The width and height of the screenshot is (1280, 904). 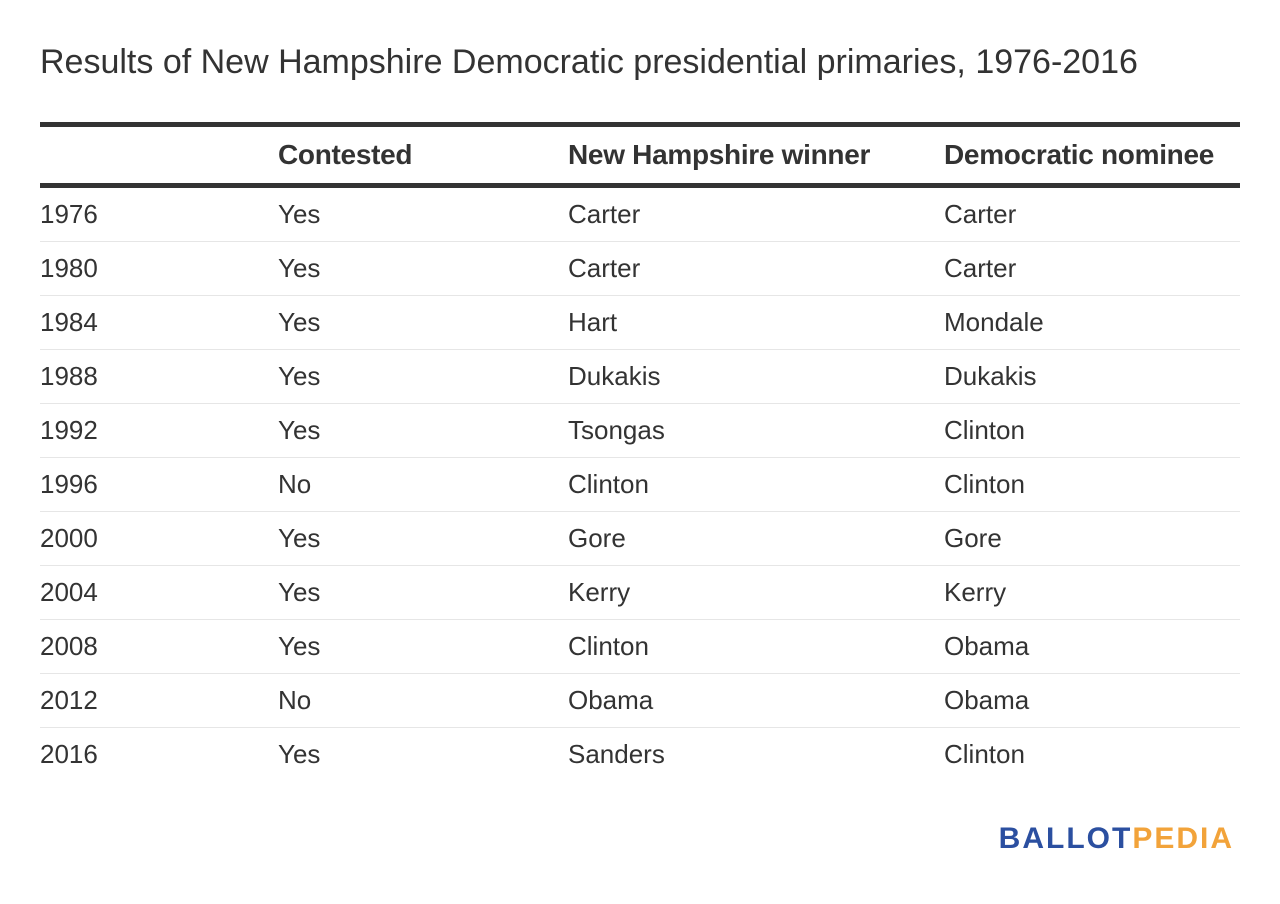 What do you see at coordinates (159, 213) in the screenshot?
I see `cell-year: 1976` at bounding box center [159, 213].